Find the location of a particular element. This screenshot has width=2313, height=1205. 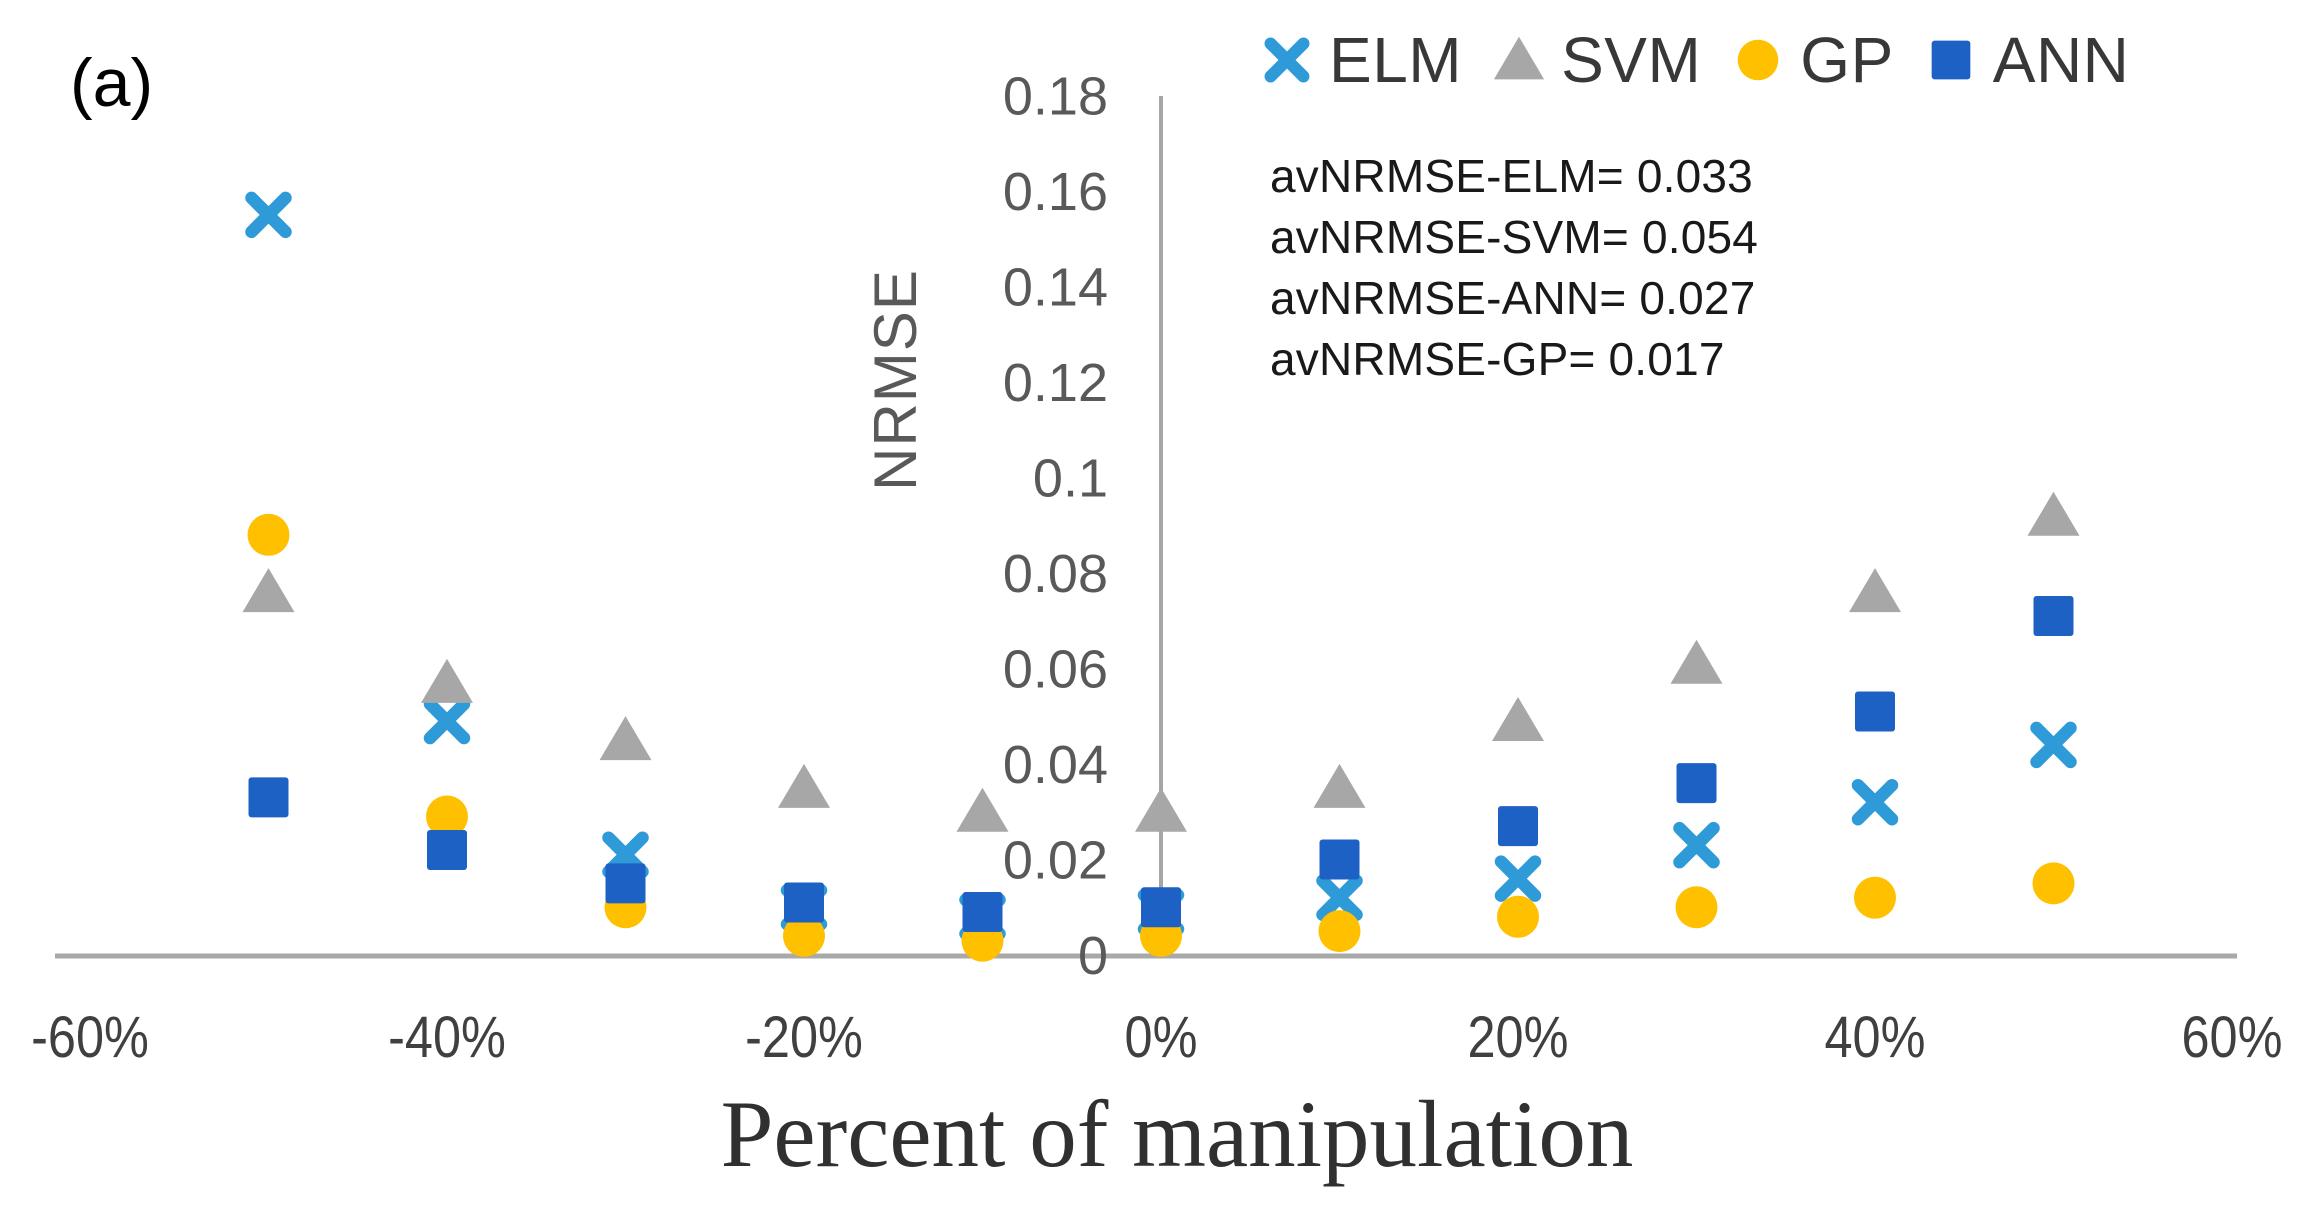

legend-label-elm: ELM is located at coordinates (1396, 60).